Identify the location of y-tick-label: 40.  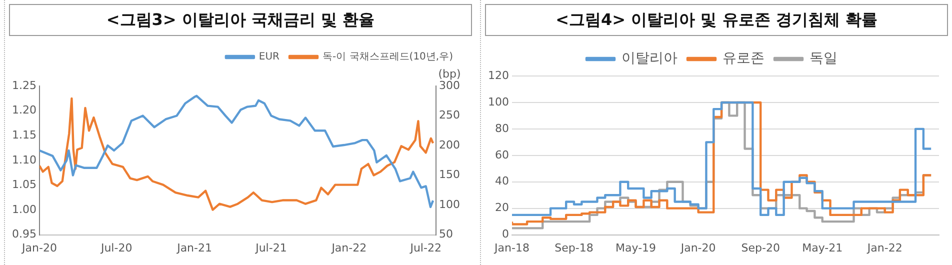
(501, 181).